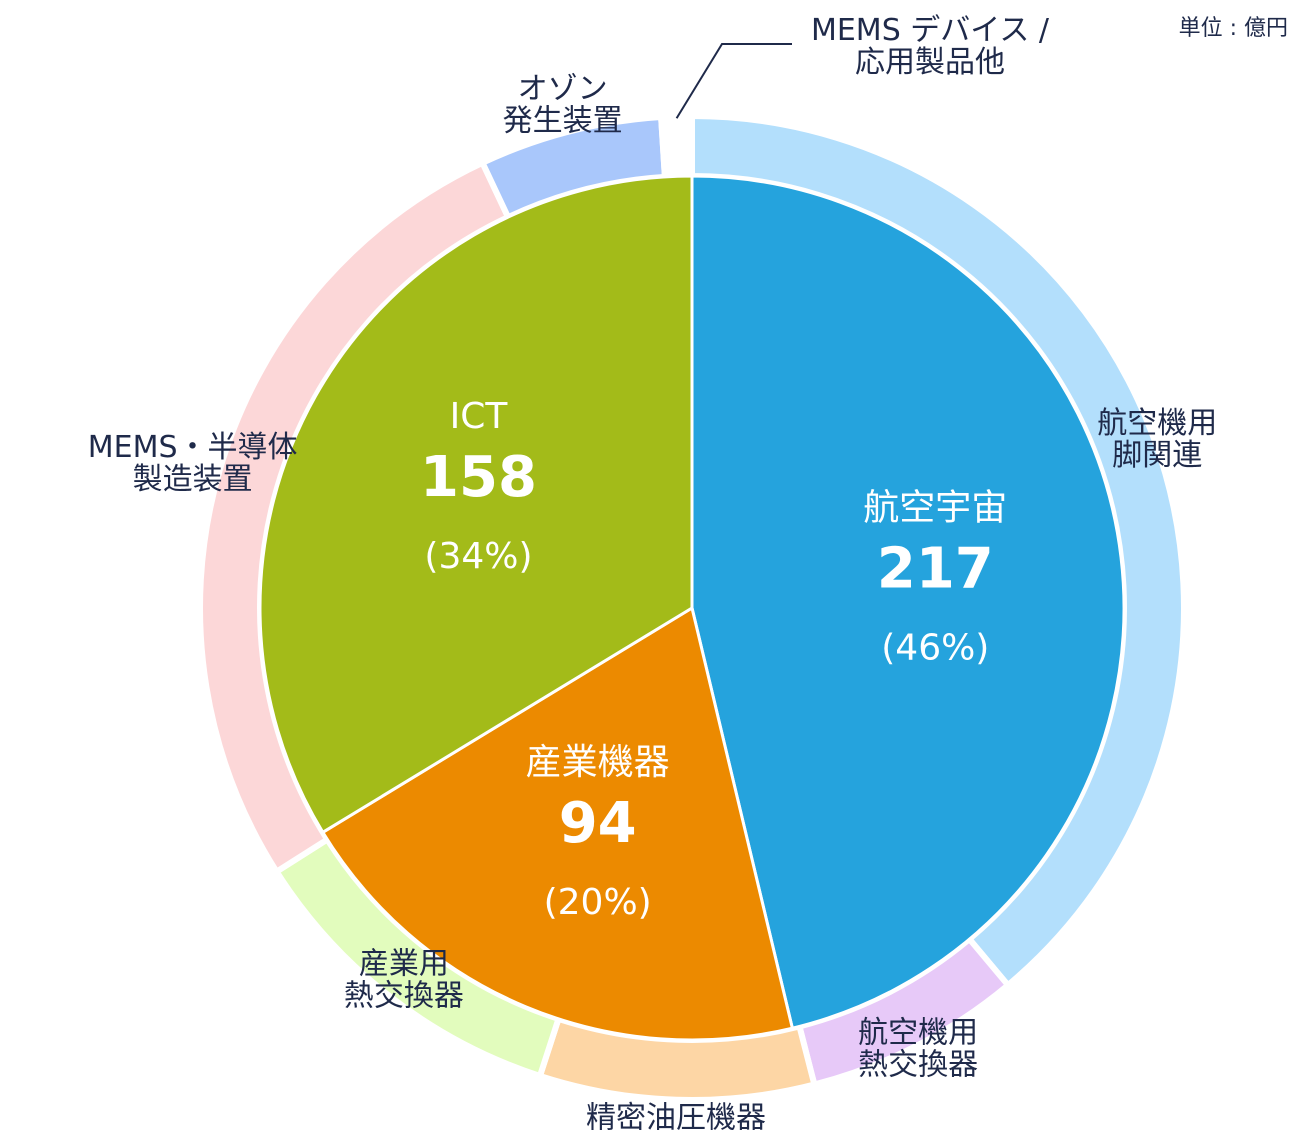  Describe the element at coordinates (935, 507) in the screenshot. I see `inner-label-name-0: 航空宇宙` at that location.